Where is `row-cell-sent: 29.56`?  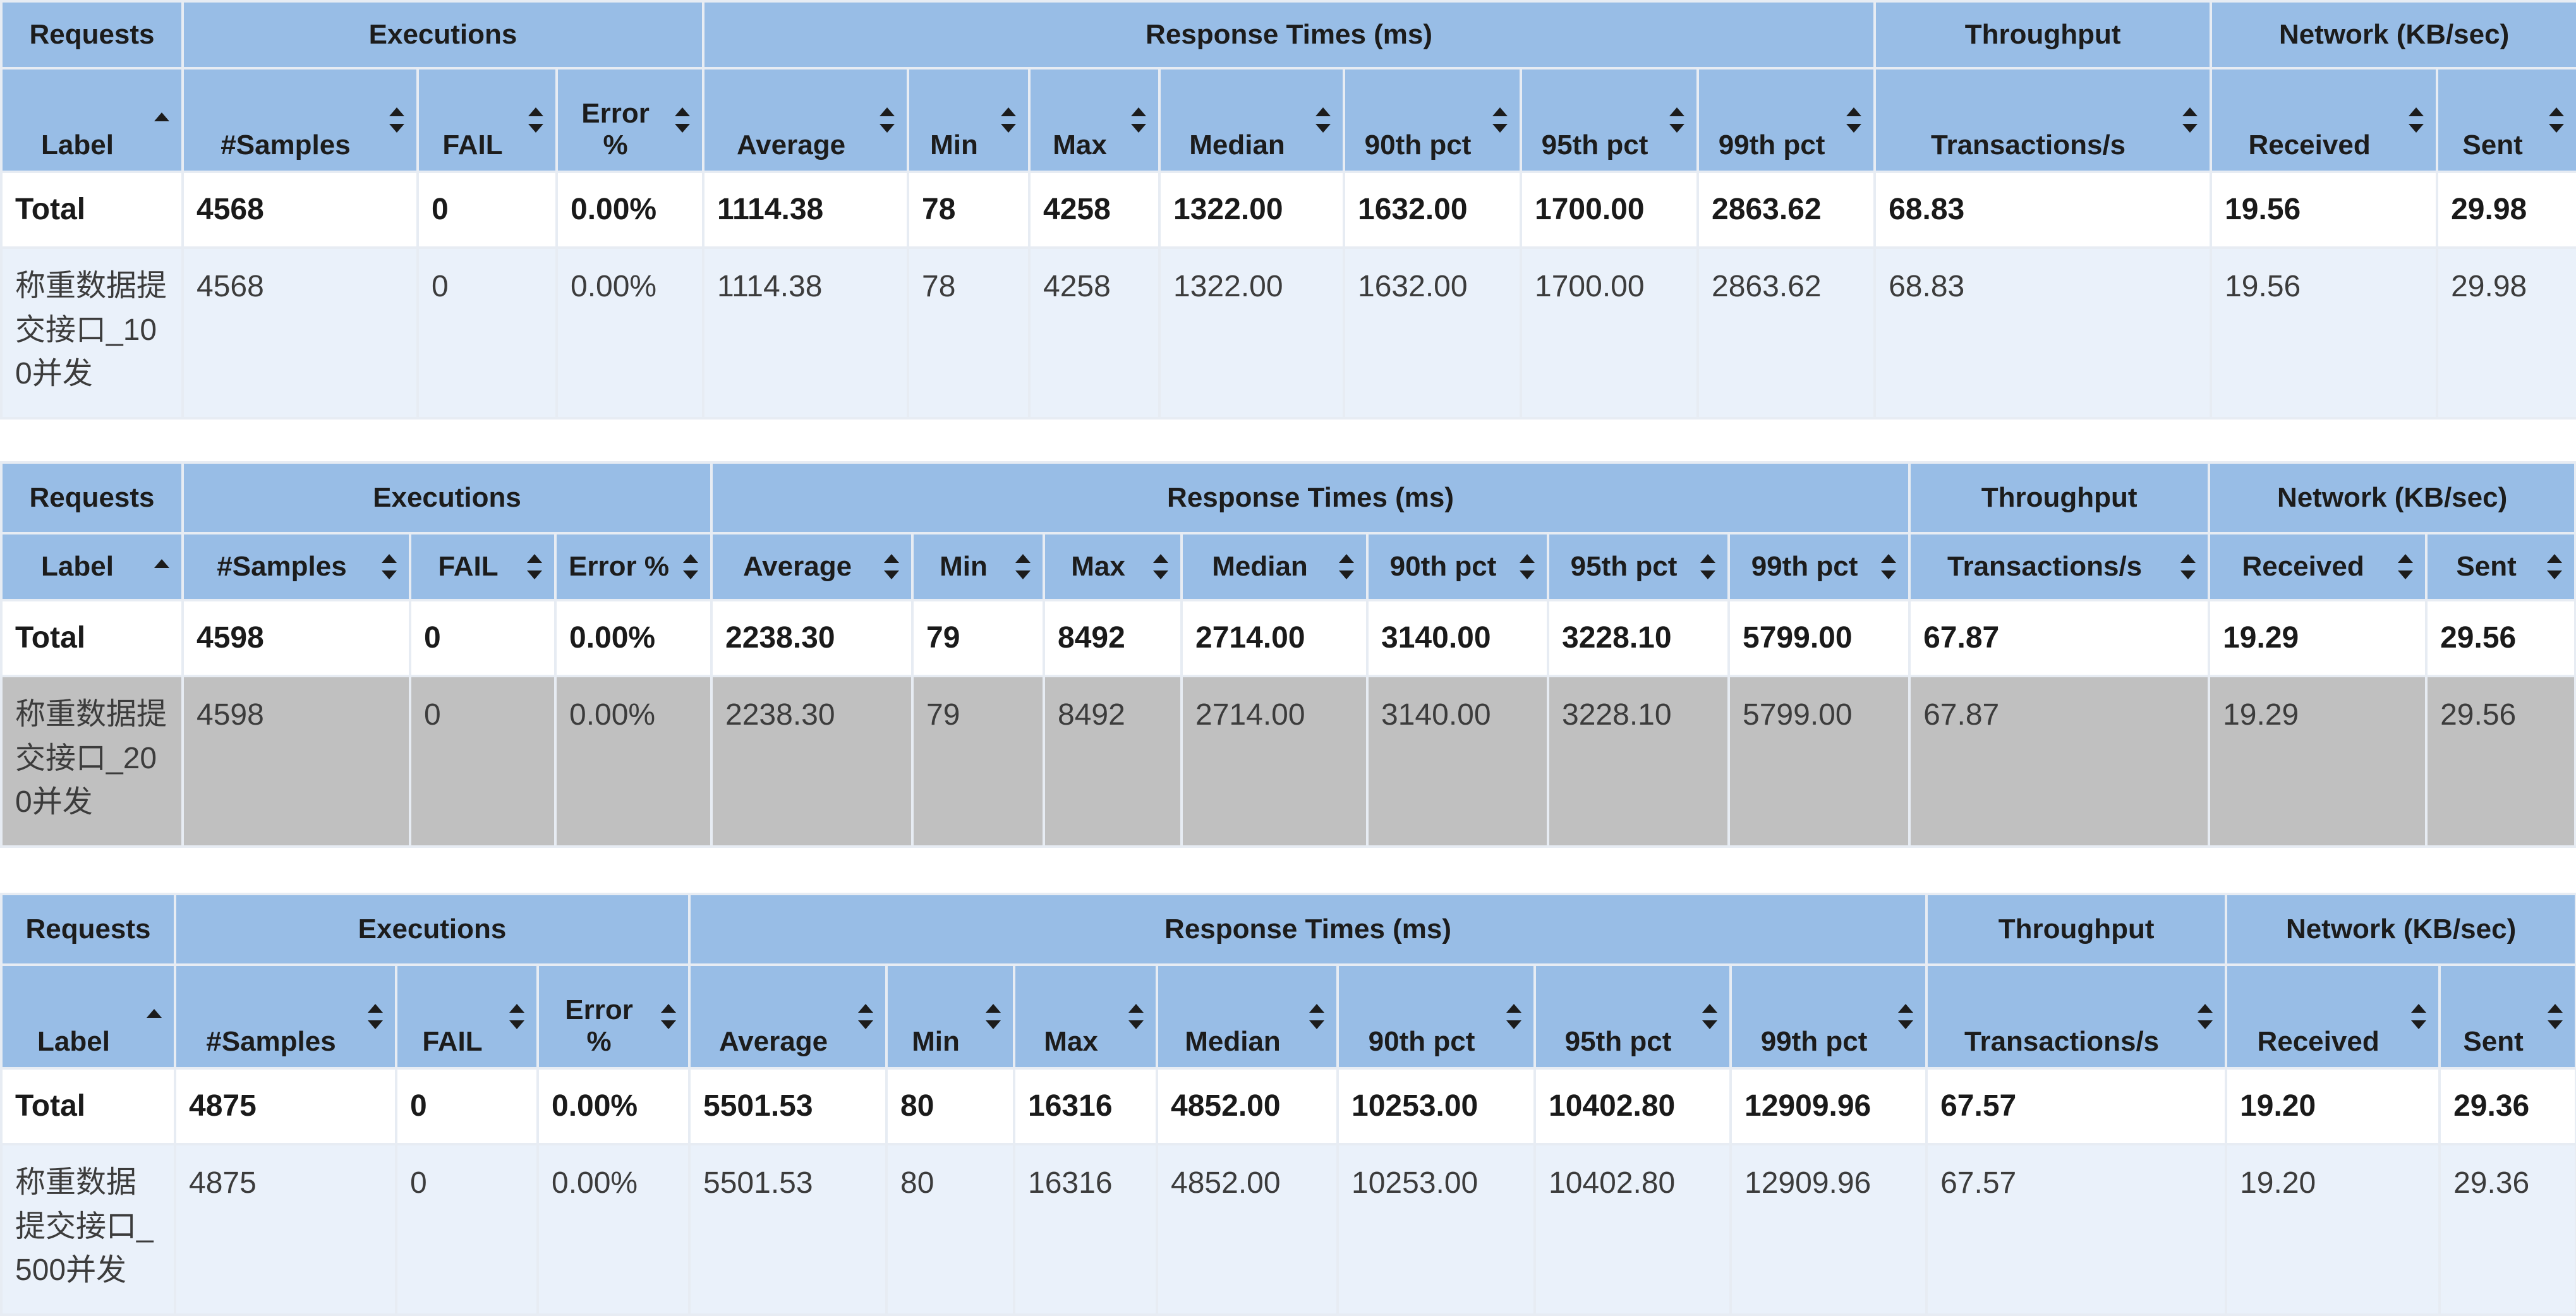
row-cell-sent: 29.56 is located at coordinates (2500, 761).